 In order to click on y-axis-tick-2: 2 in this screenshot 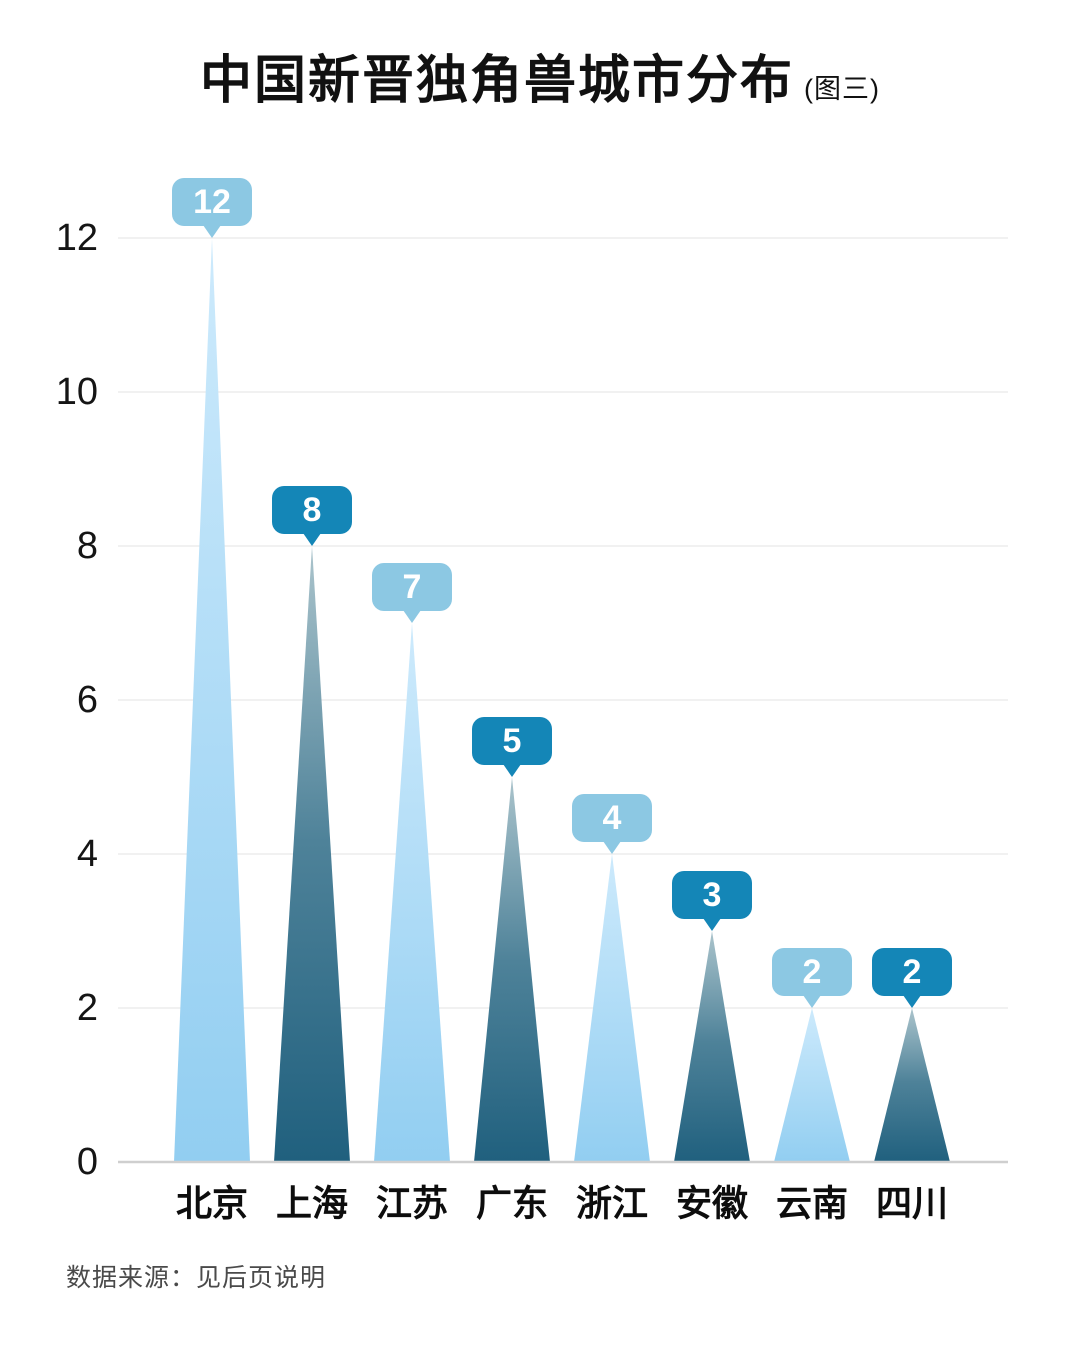, I will do `click(87, 1008)`.